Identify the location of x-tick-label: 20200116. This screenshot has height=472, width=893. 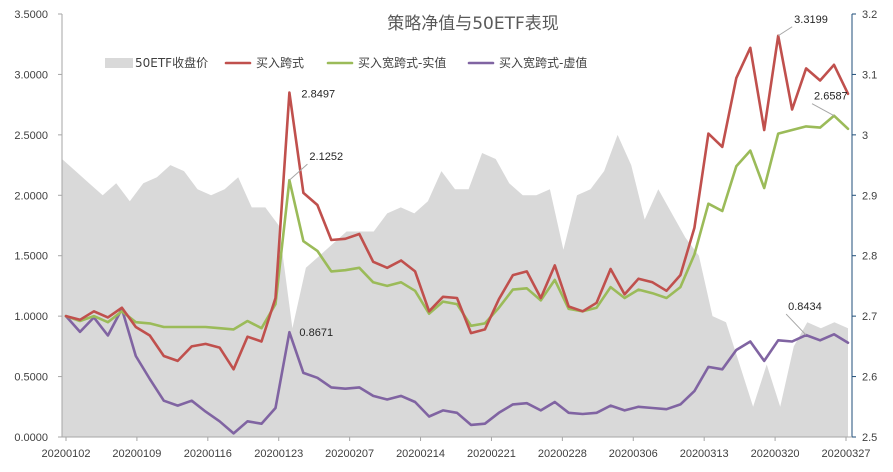
(208, 454).